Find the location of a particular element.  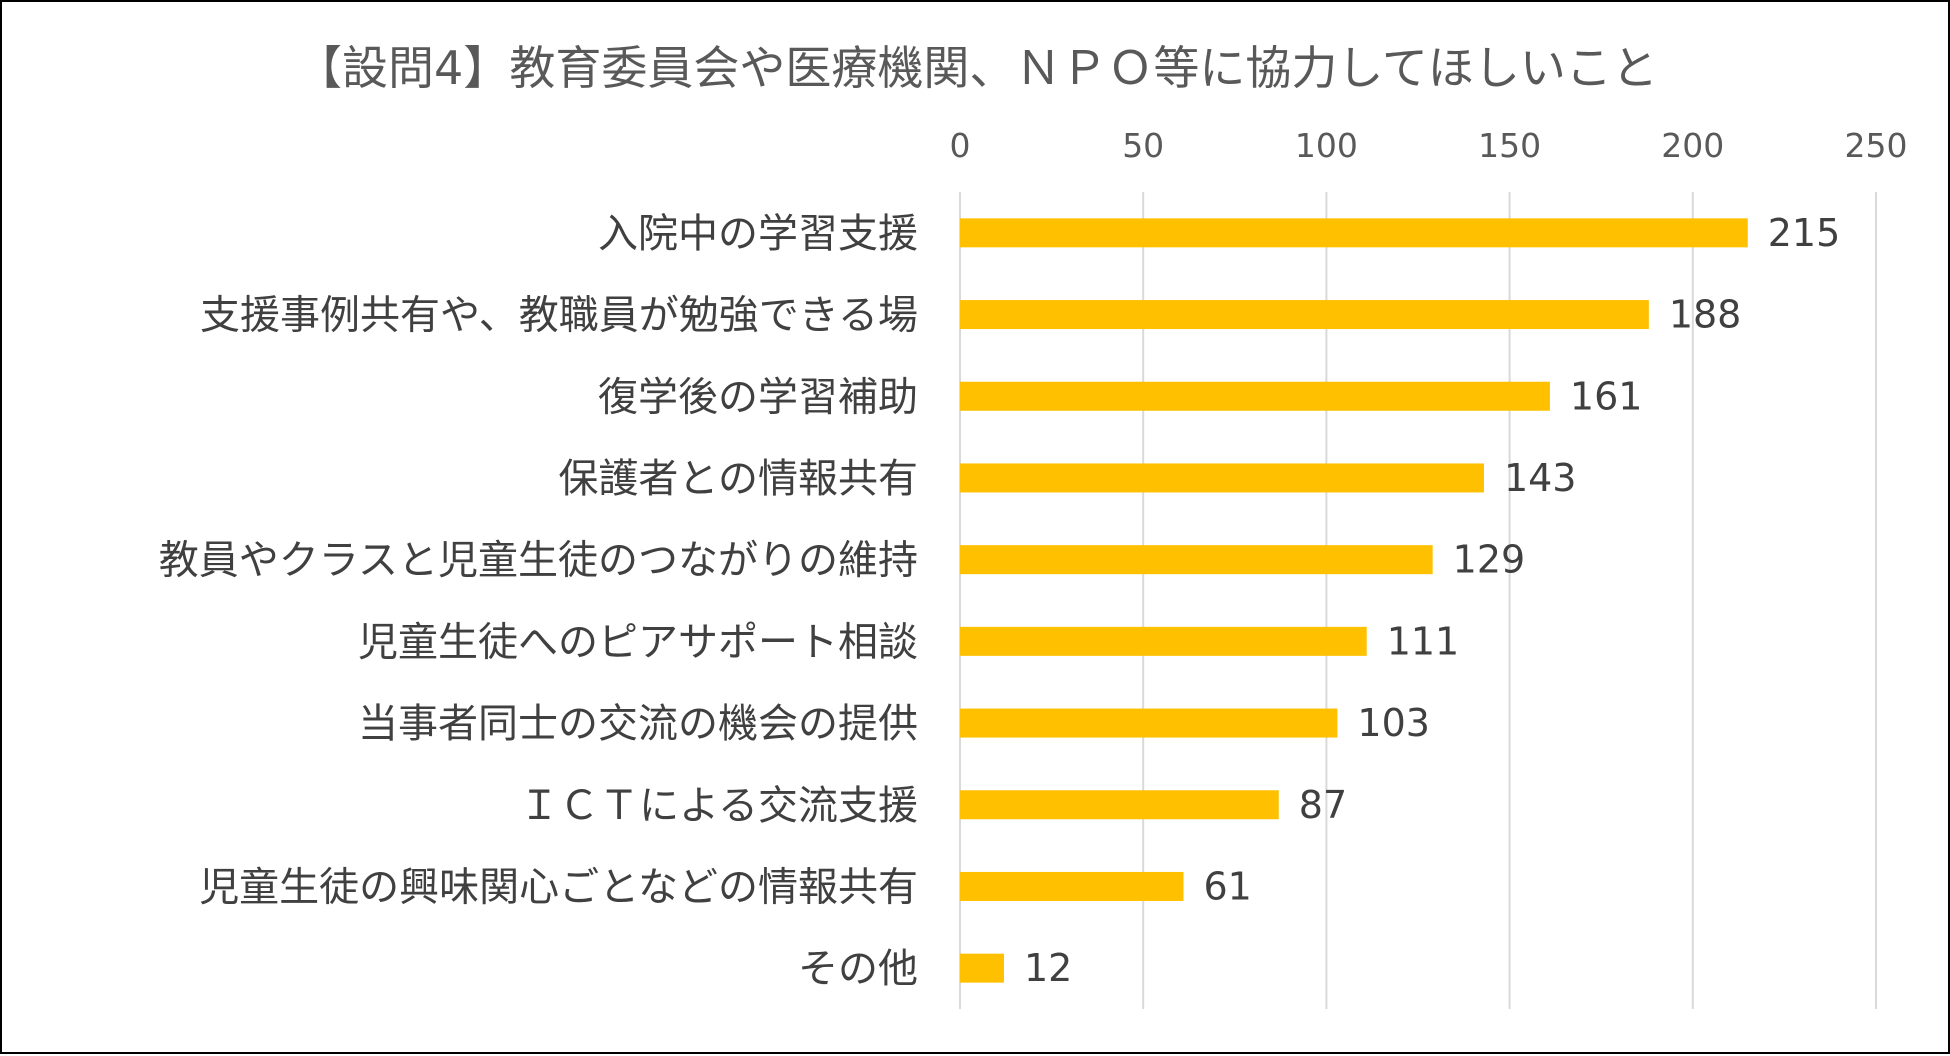

category-label: 入院中の学習支援 is located at coordinates (758, 234).